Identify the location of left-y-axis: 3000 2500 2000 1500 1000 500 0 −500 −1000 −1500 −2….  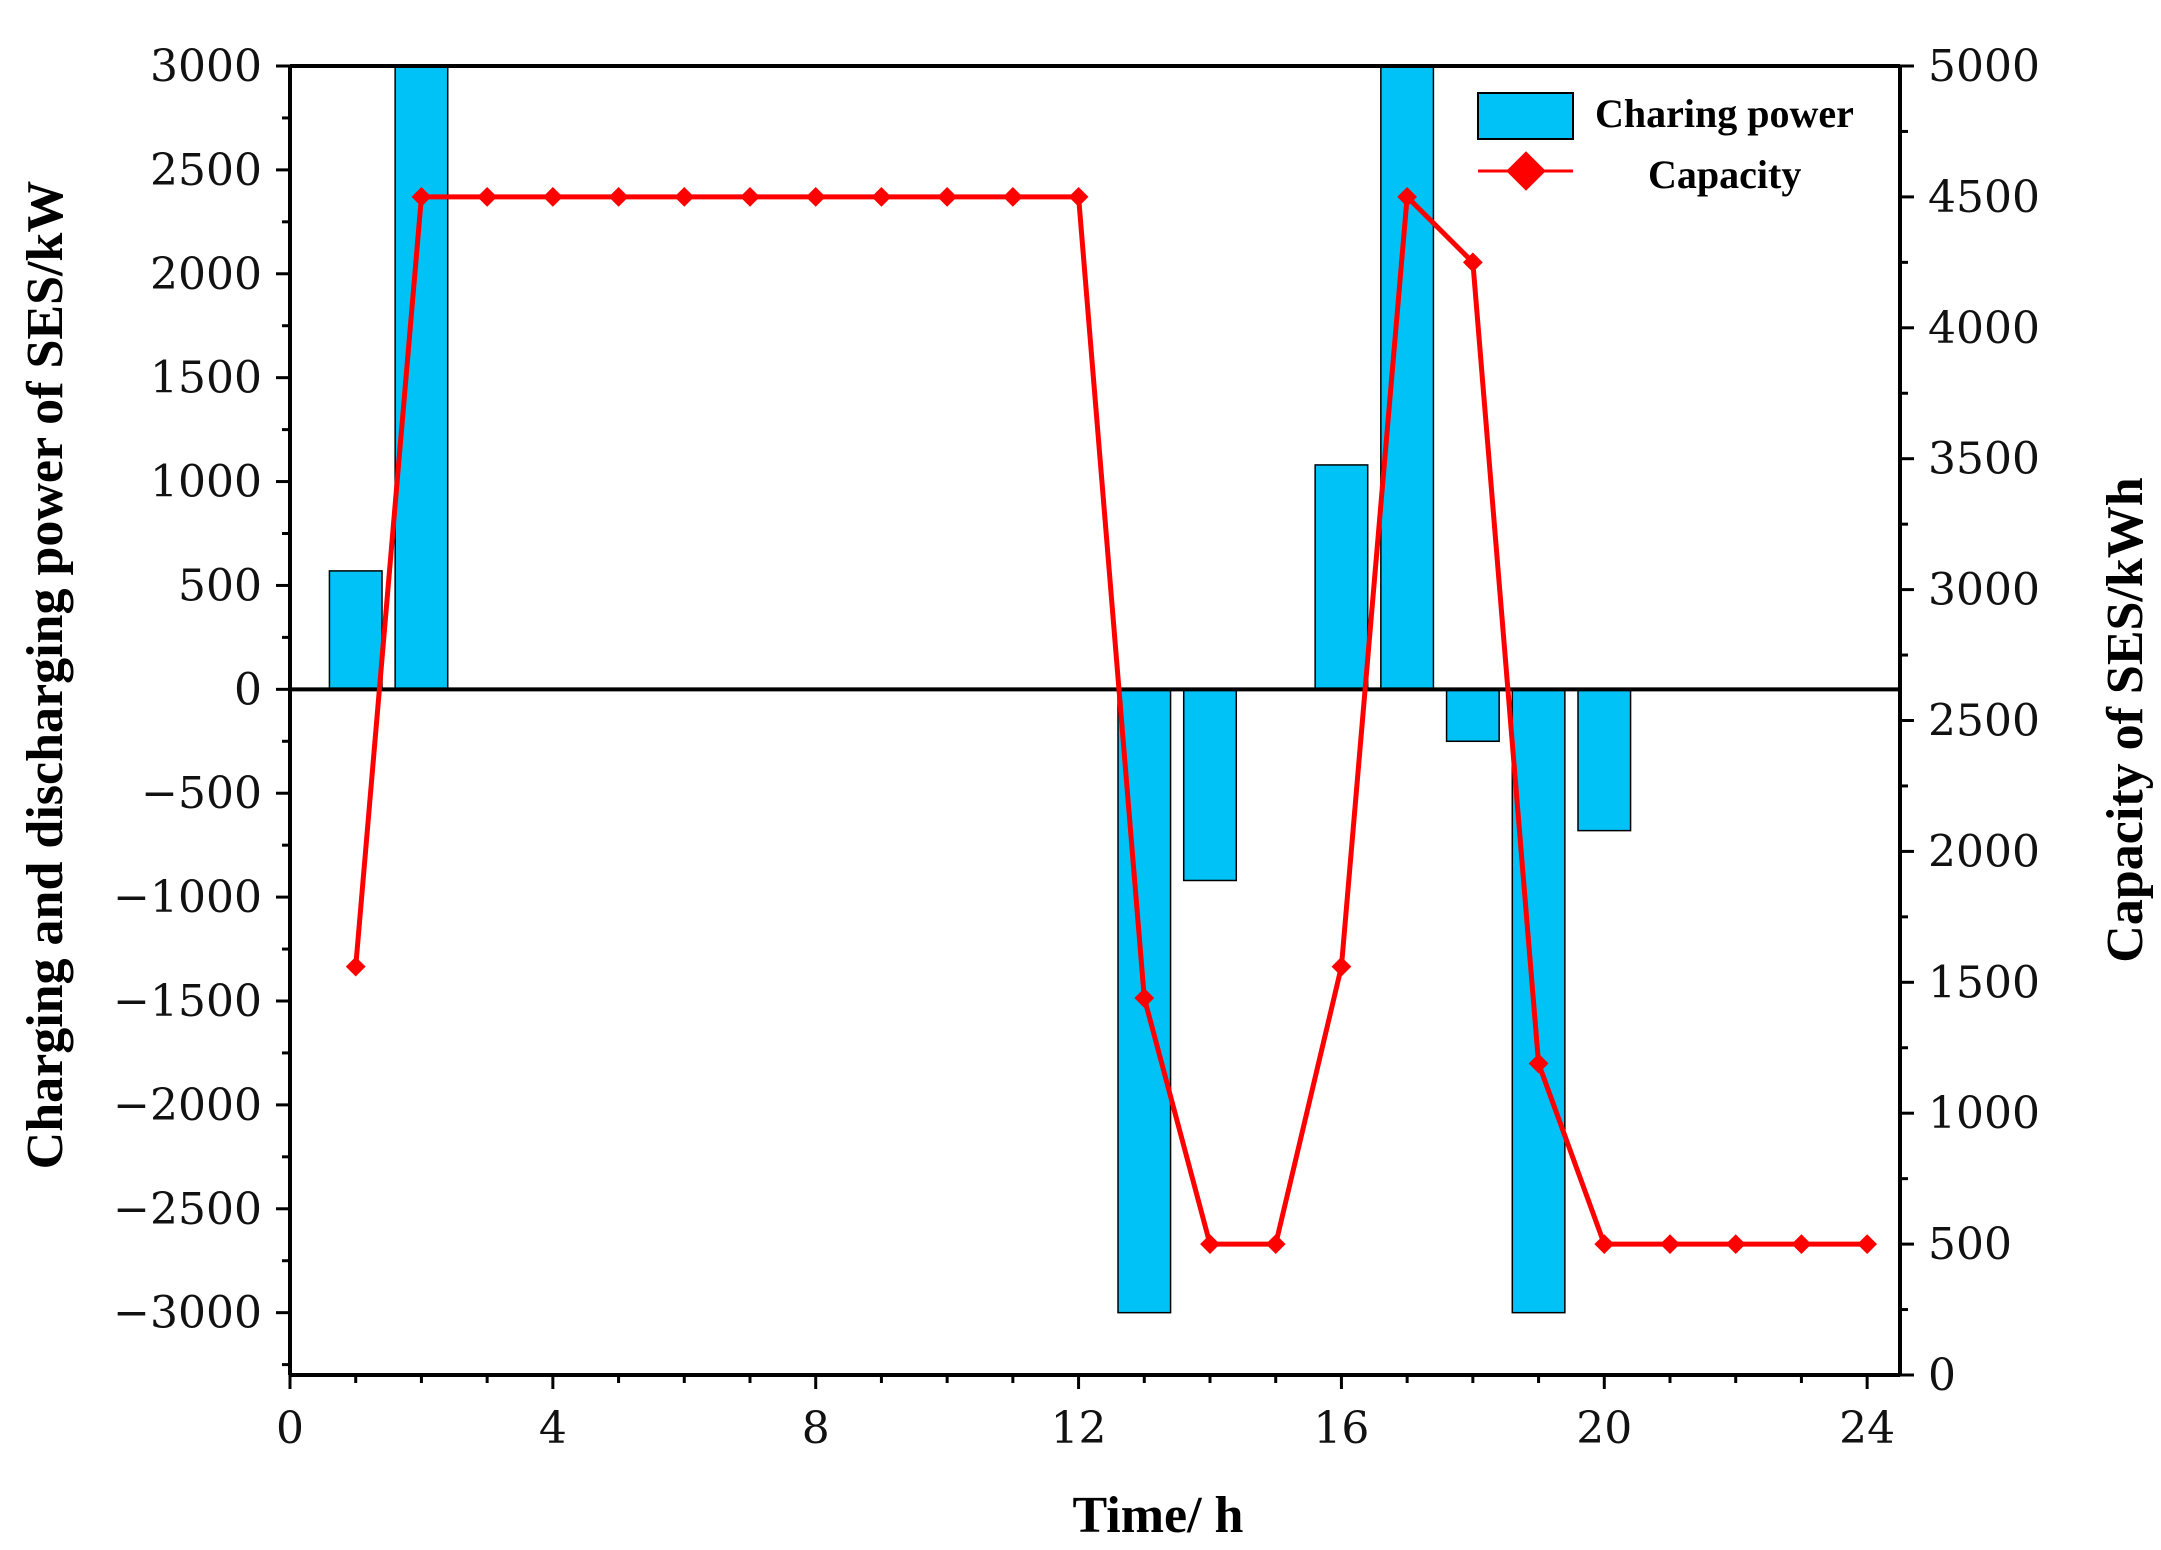
(202, 708).